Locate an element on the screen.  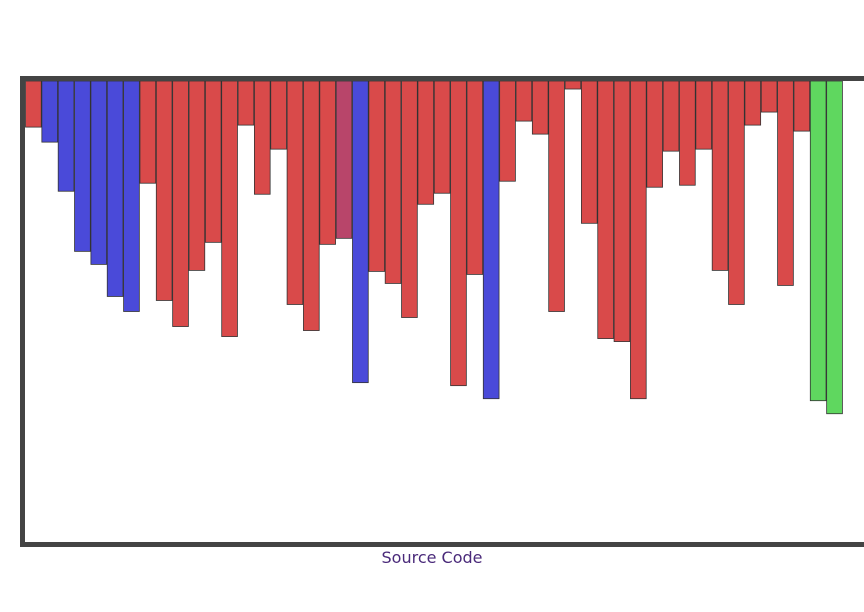
source-code-link: Source Code is located at coordinates (432, 557).